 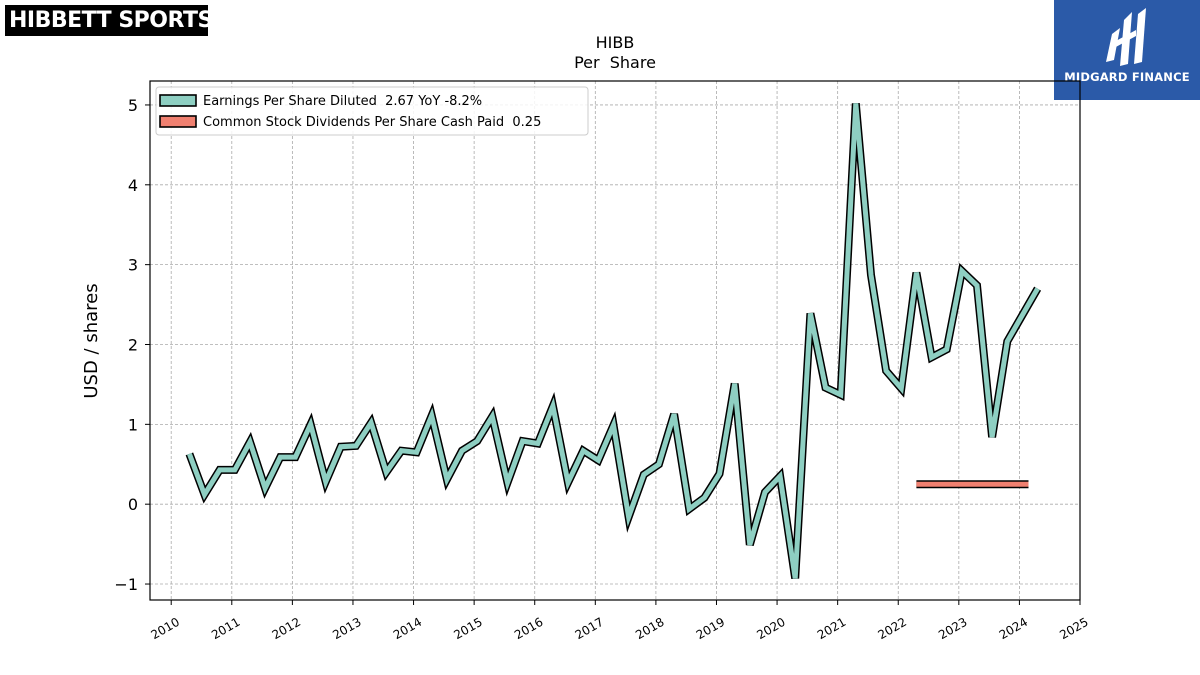 What do you see at coordinates (1126, 37) in the screenshot?
I see `midgard-logo-icon` at bounding box center [1126, 37].